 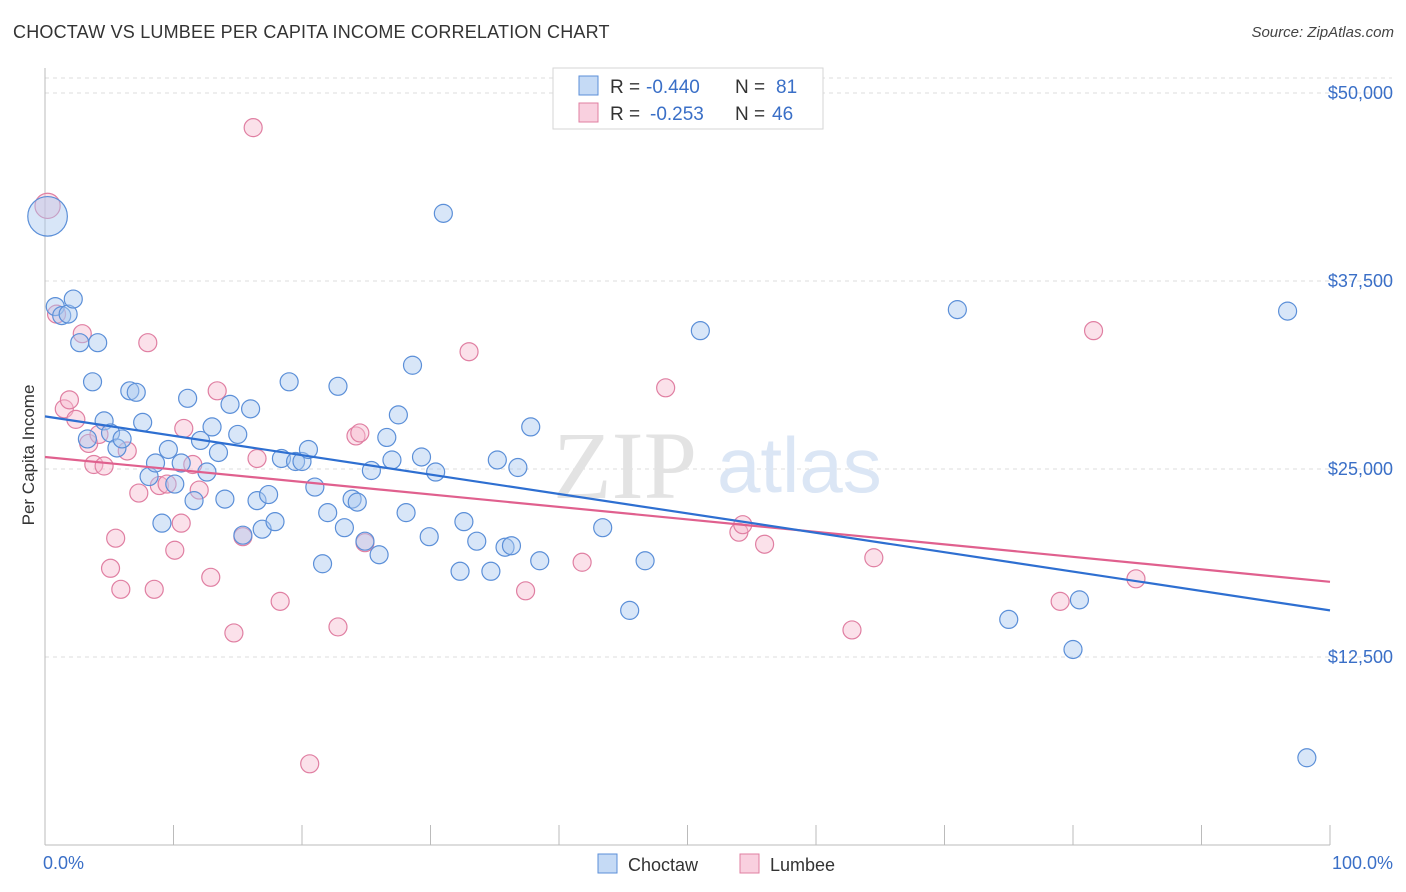 I want to click on watermark: ZIP atlas, so click(x=717, y=465).